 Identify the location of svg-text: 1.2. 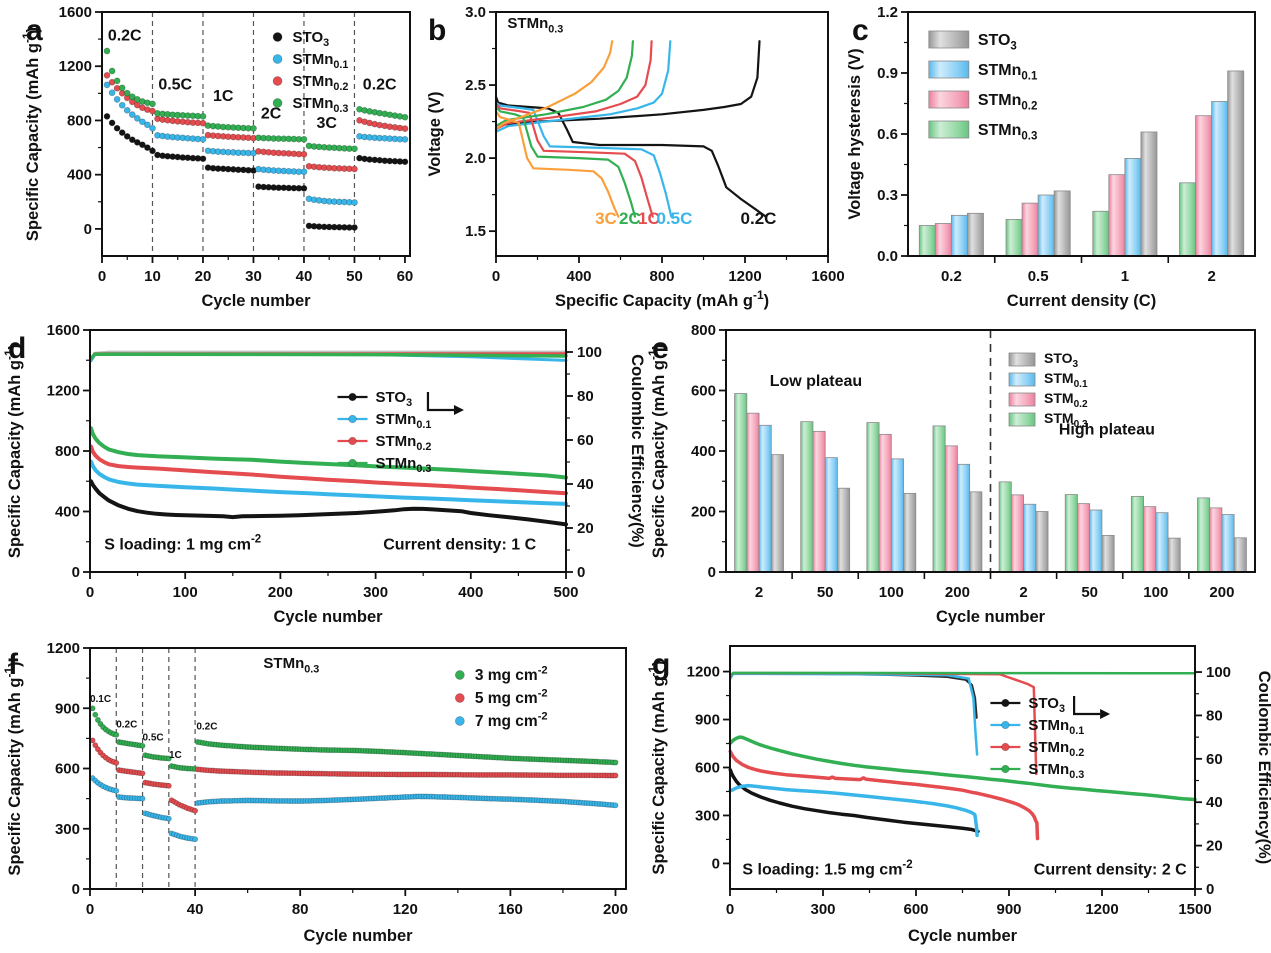
(887, 12).